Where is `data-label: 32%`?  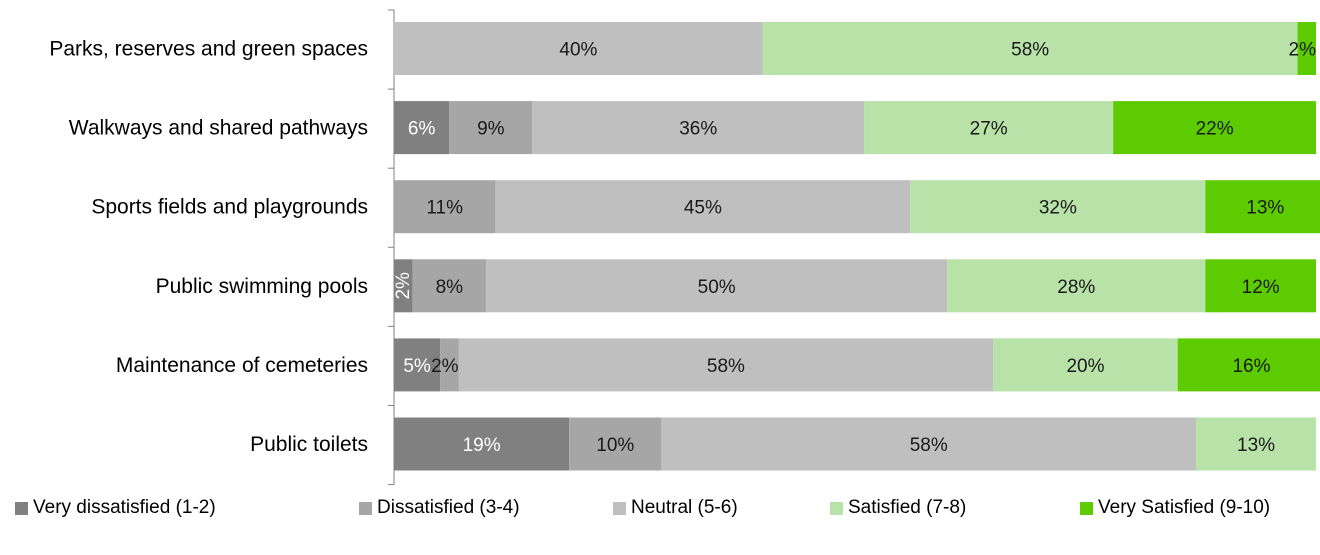 data-label: 32% is located at coordinates (1058, 208).